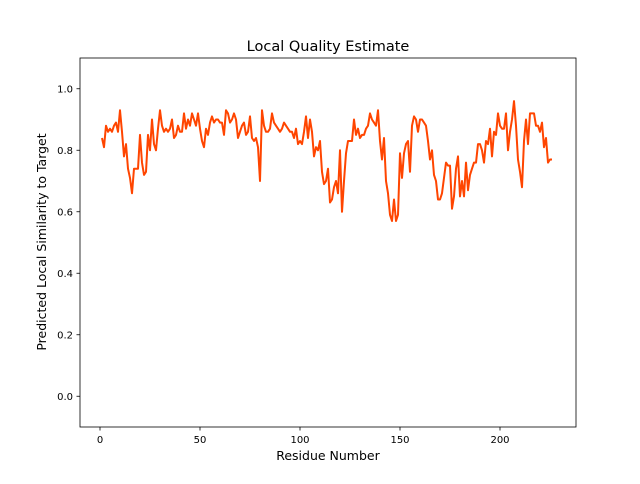 This screenshot has width=640, height=484. What do you see at coordinates (328, 455) in the screenshot?
I see `x-axis-label: Residue Number` at bounding box center [328, 455].